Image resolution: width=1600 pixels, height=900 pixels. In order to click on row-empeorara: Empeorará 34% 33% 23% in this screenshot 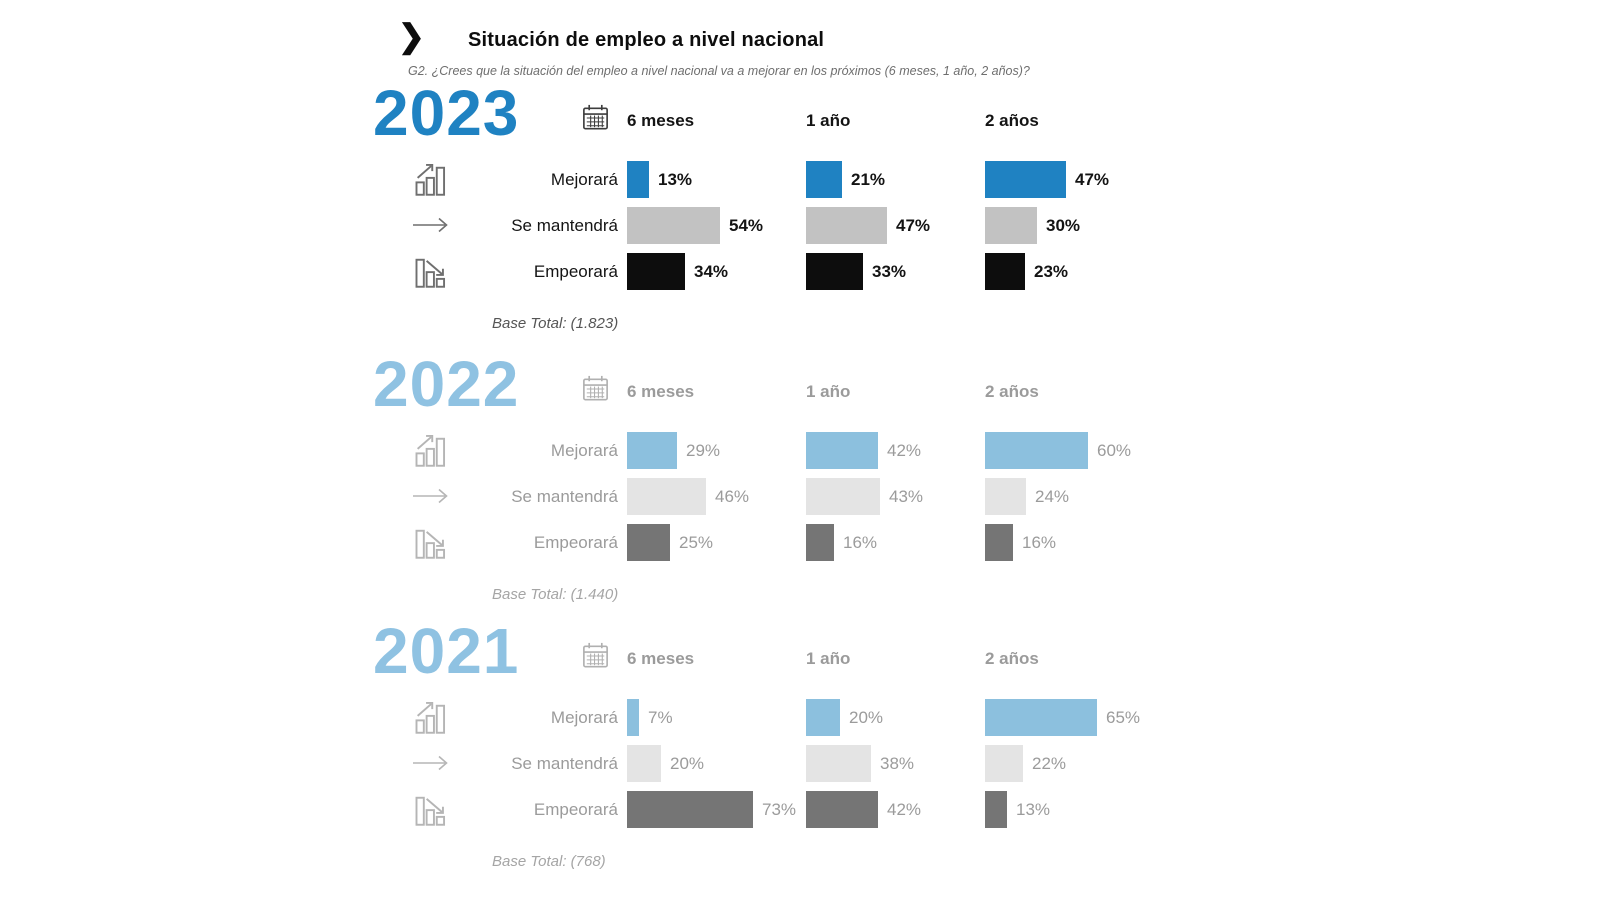, I will do `click(800, 271)`.